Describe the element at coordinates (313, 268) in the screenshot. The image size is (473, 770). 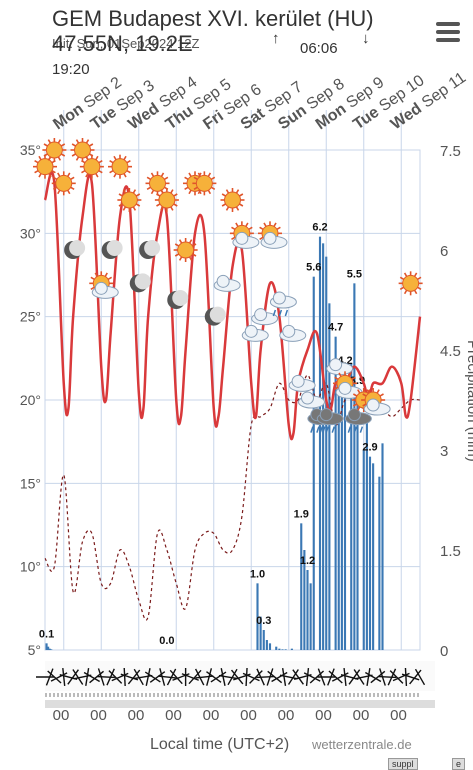
I see `precip-data-label: 5.6` at that location.